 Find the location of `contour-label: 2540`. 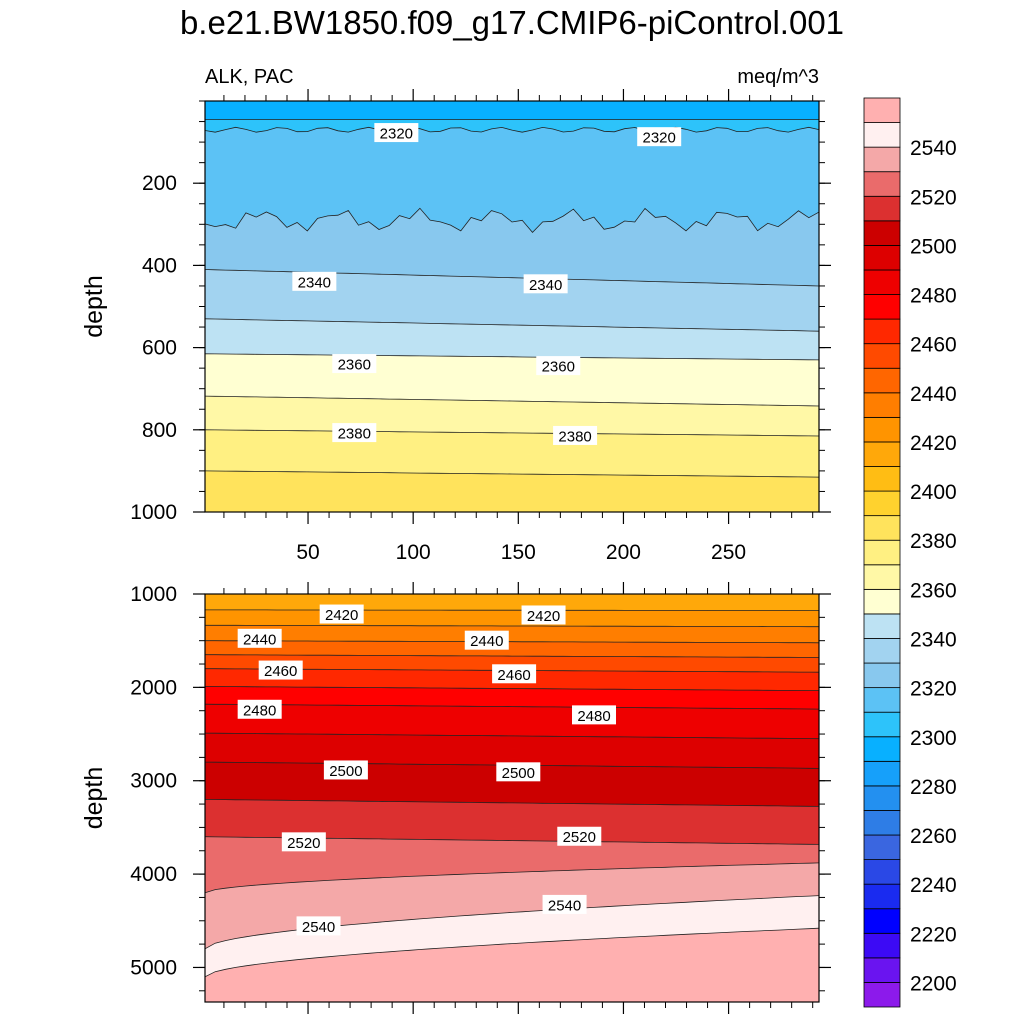

contour-label: 2540 is located at coordinates (318, 926).